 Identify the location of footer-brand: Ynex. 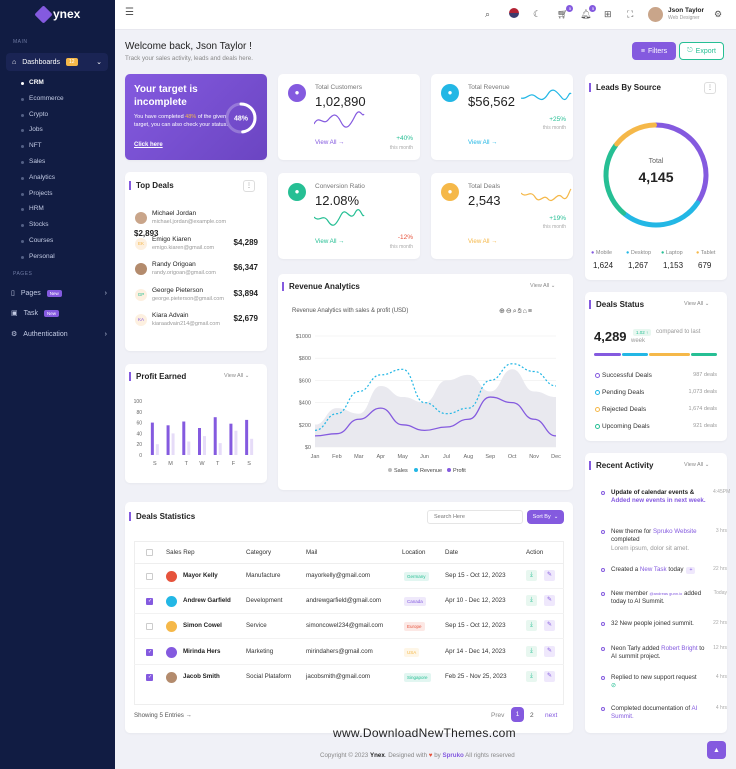
(377, 755).